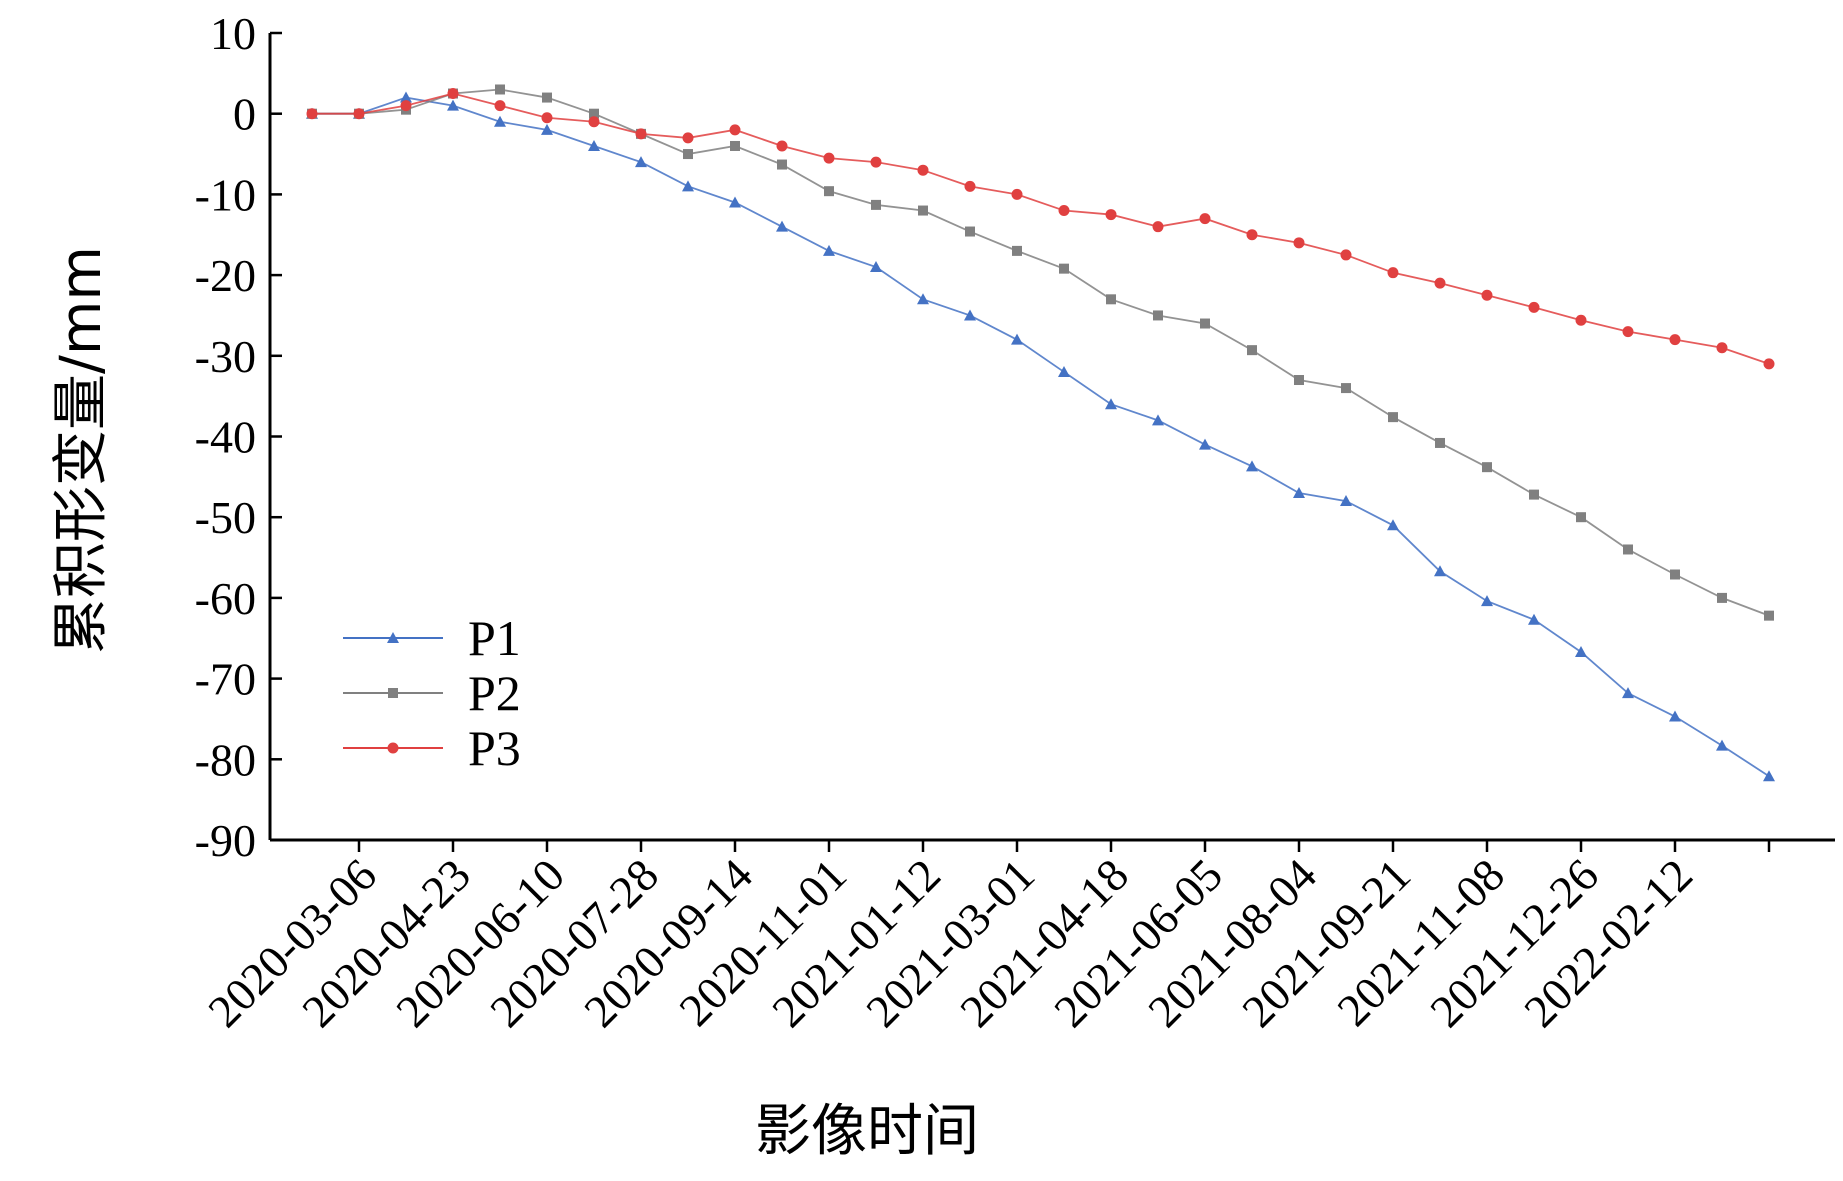  What do you see at coordinates (233, 33) in the screenshot?
I see `y-tick-label: 10` at bounding box center [233, 33].